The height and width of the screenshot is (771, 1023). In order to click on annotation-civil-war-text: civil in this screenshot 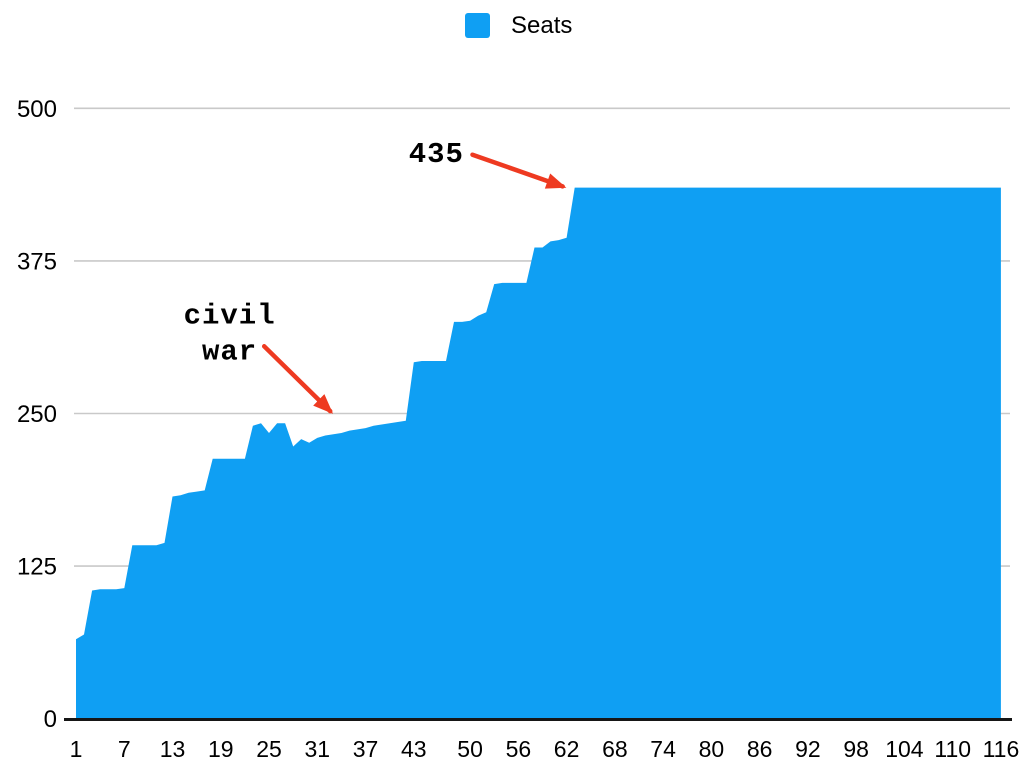, I will do `click(230, 315)`.